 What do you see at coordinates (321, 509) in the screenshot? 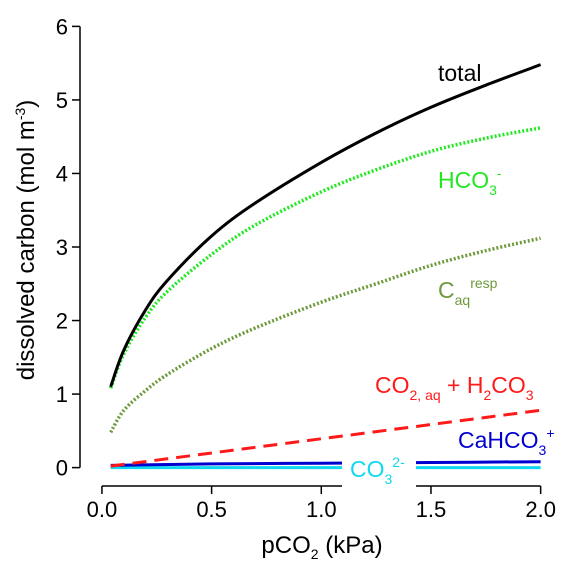
I see `x-tick-label: 1.0` at bounding box center [321, 509].